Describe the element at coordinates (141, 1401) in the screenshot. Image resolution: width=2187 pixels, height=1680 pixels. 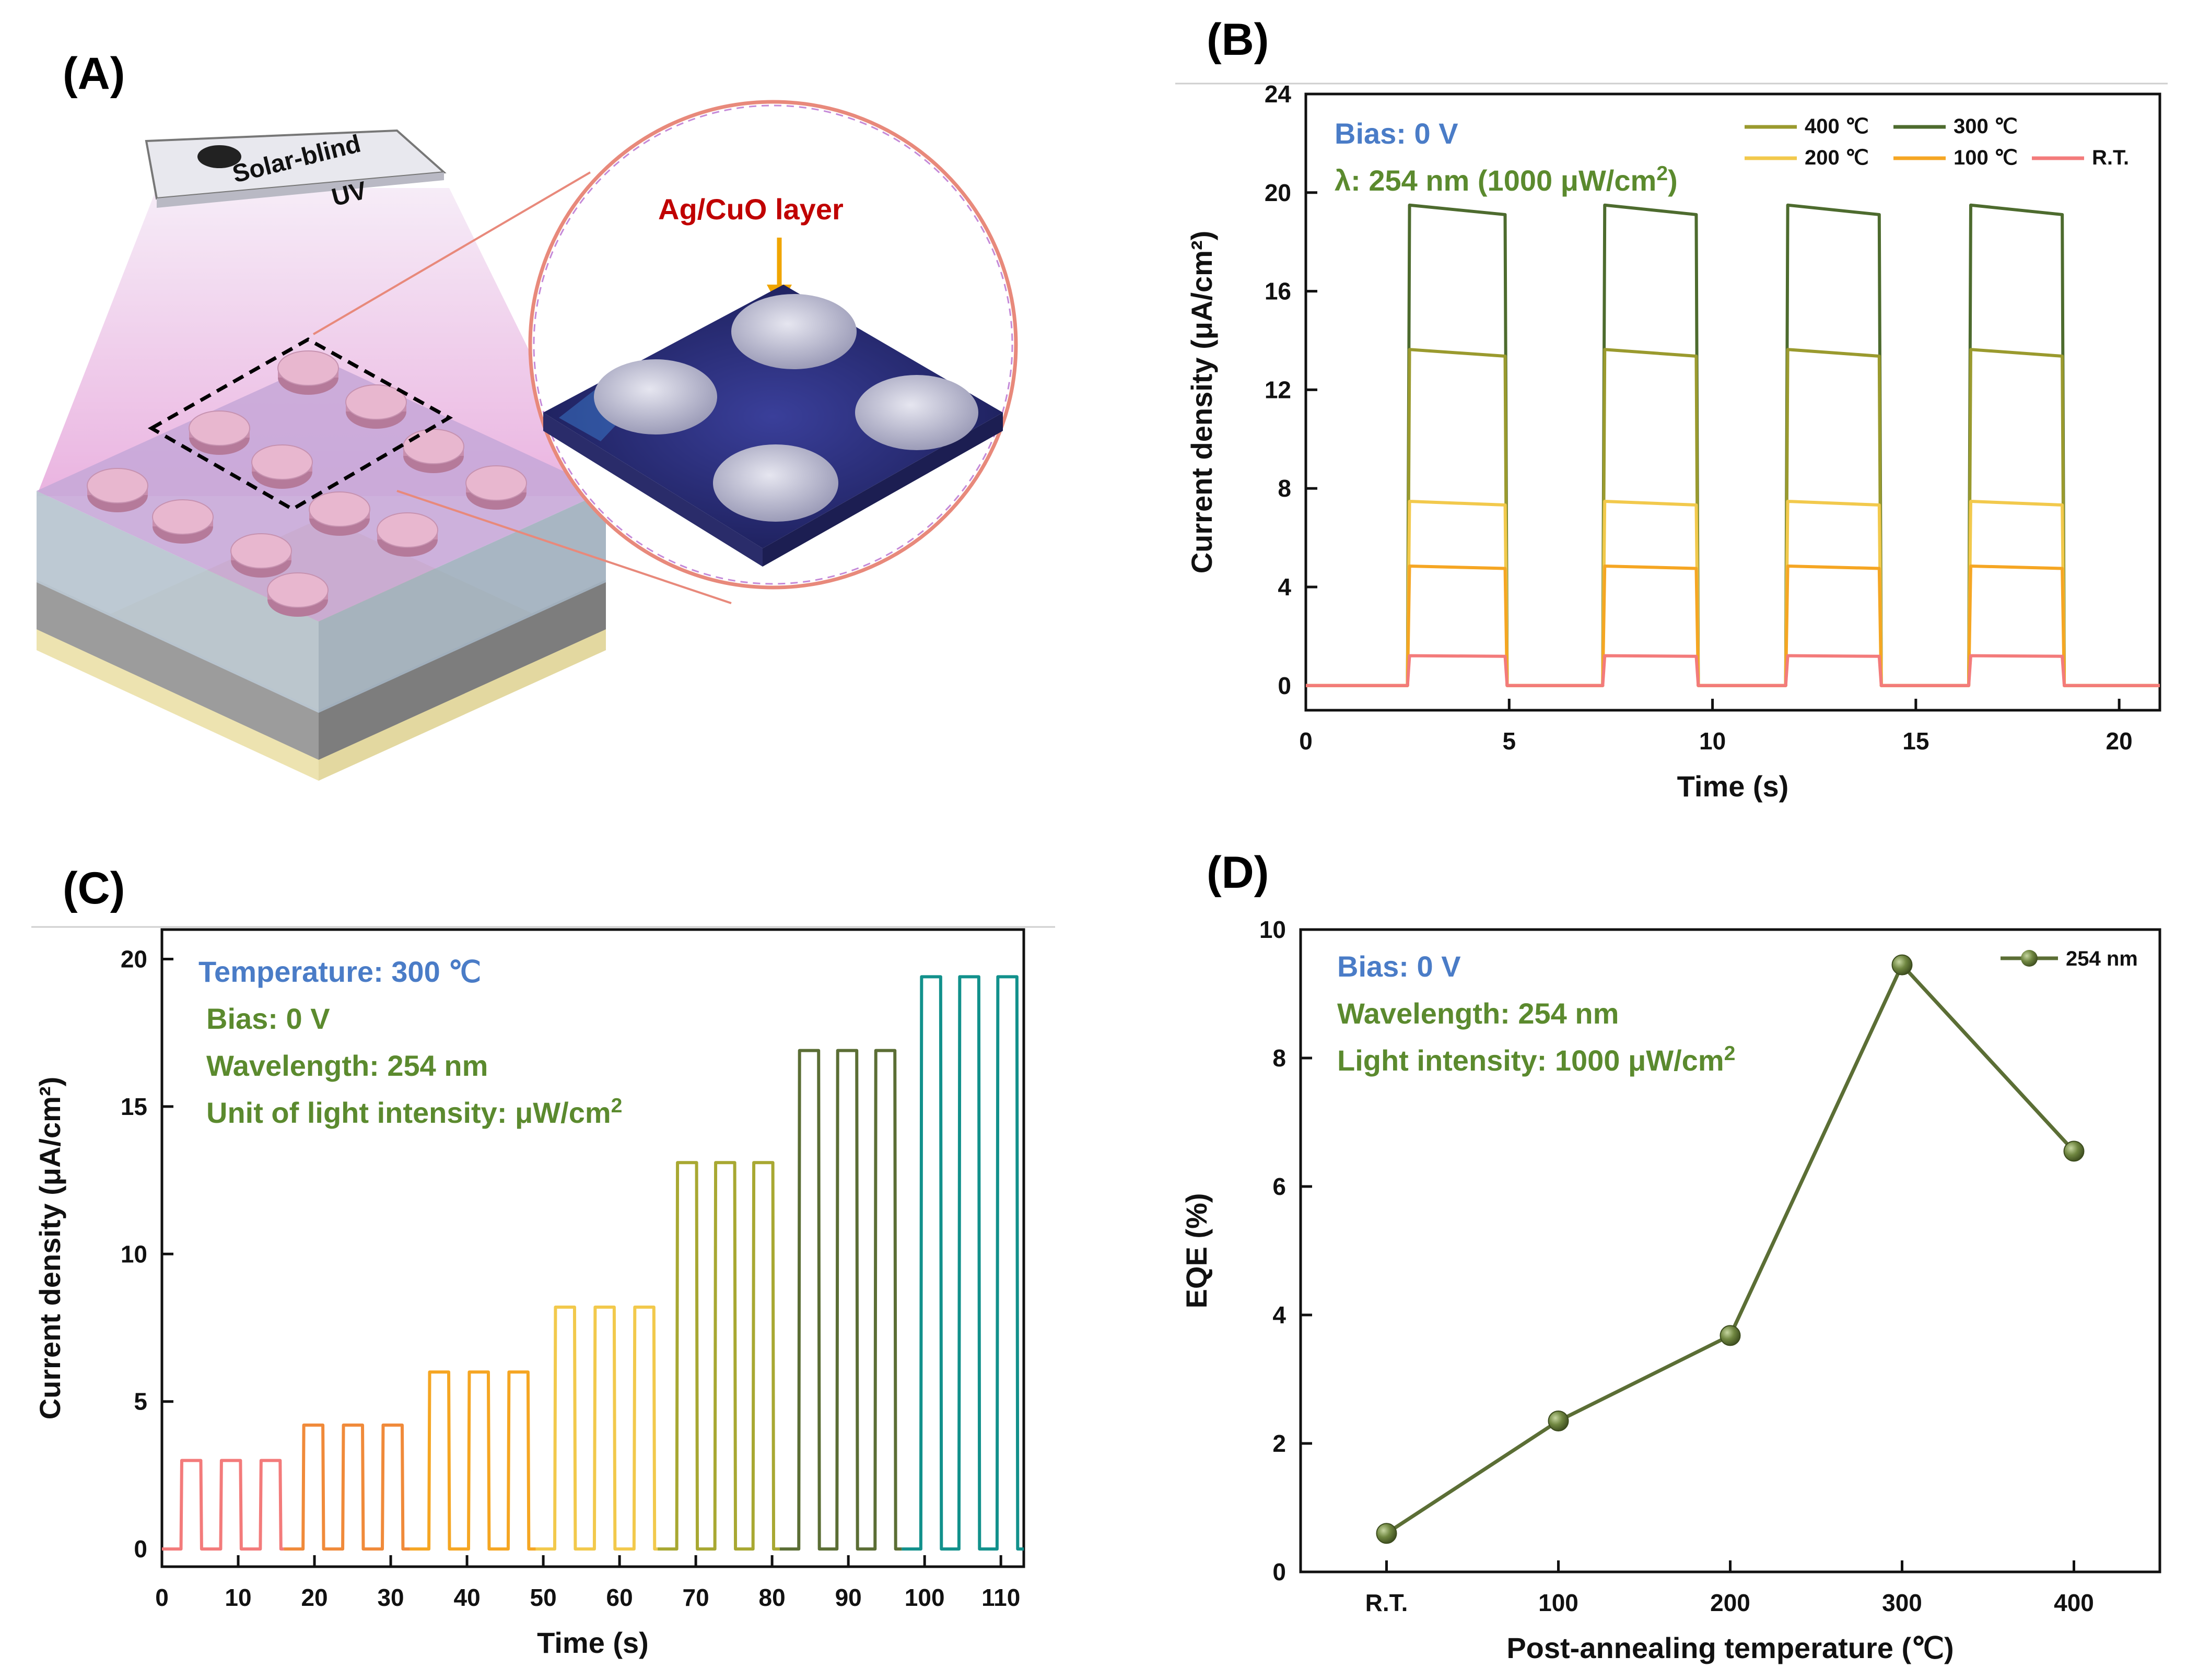
I see `y-tick-label: 5` at that location.